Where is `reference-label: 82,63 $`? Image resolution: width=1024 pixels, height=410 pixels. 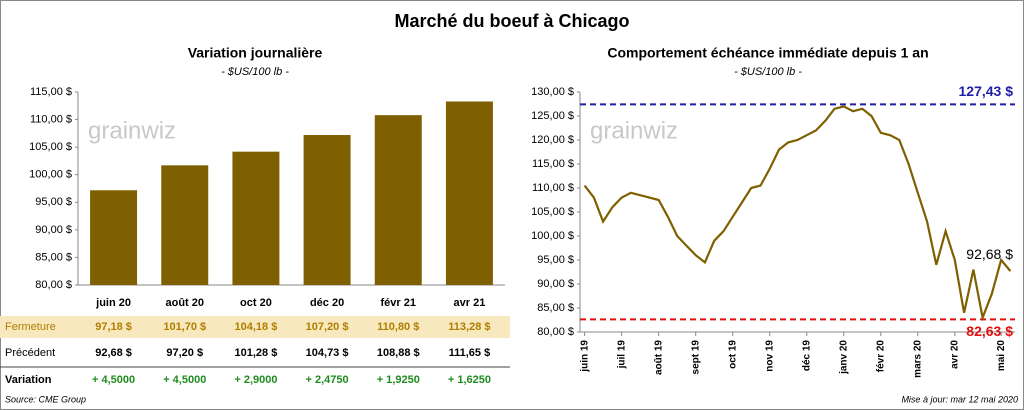
reference-label: 82,63 $ is located at coordinates (989, 331).